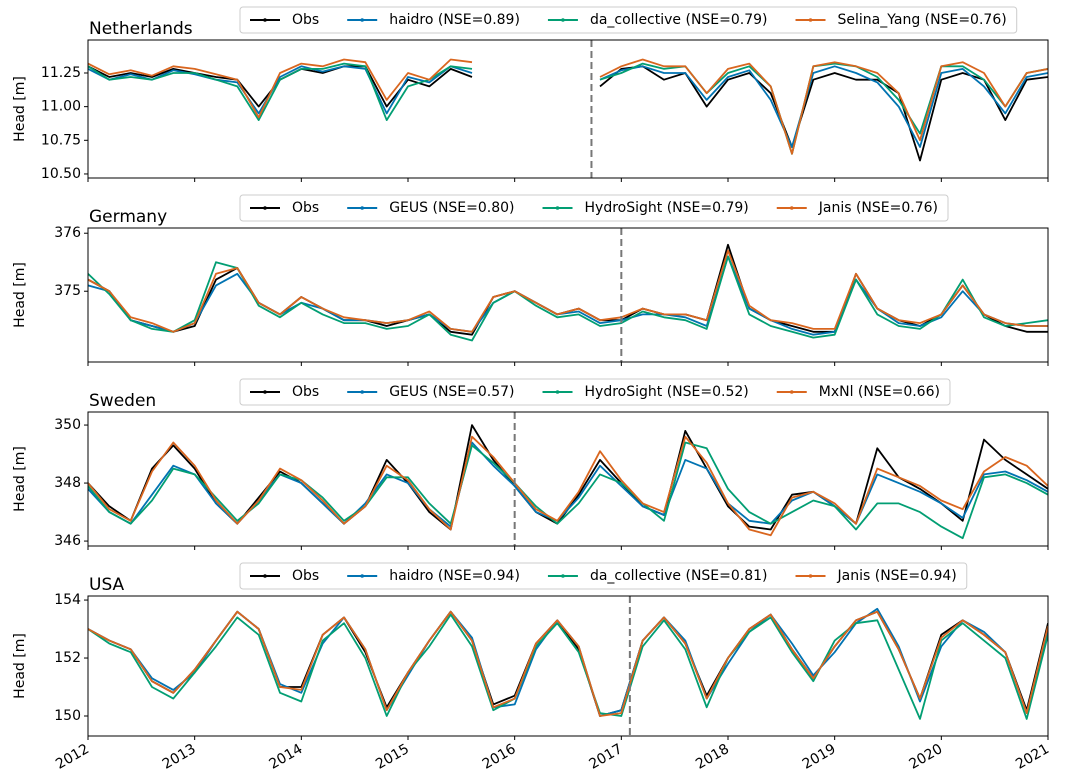 Image resolution: width=1070 pixels, height=774 pixels. What do you see at coordinates (922, 20) in the screenshot?
I see `legend-label: Selina_Yang (NSE=0.76)` at bounding box center [922, 20].